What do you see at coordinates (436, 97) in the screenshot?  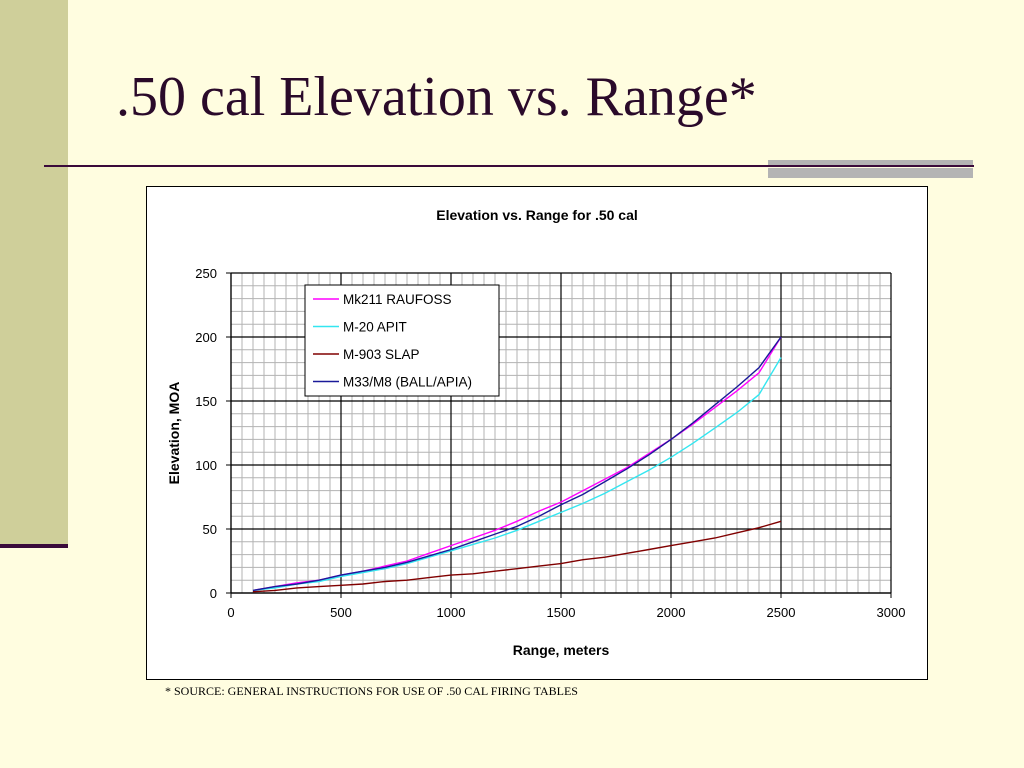 I see `slide-title: .50 cal Elevation vs. Range*` at bounding box center [436, 97].